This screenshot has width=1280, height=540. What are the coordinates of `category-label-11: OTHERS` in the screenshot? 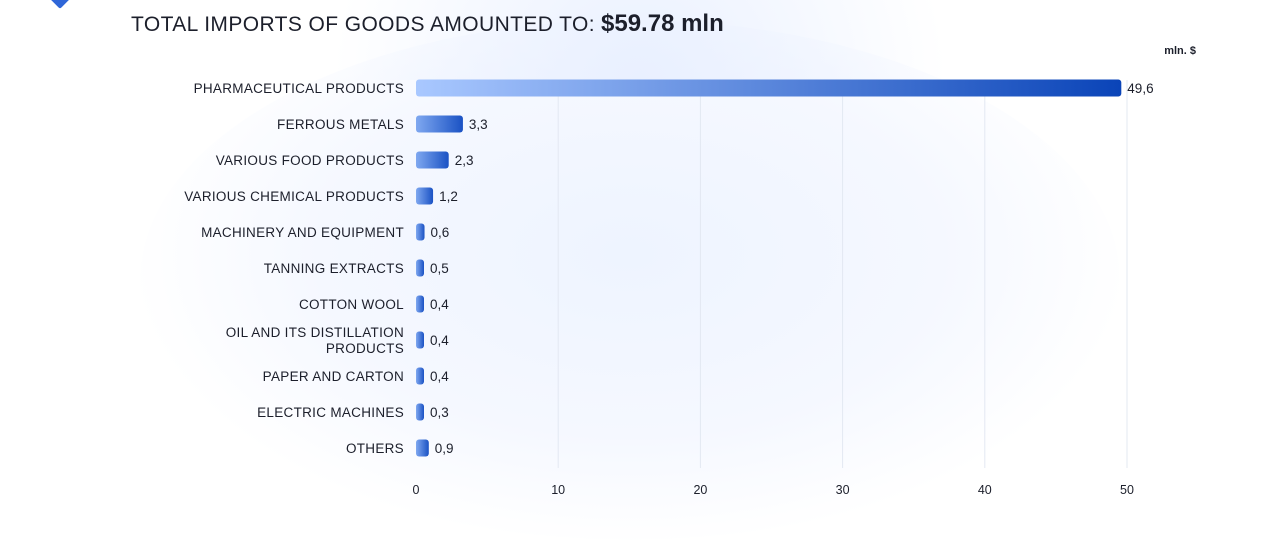 It's located at (375, 448).